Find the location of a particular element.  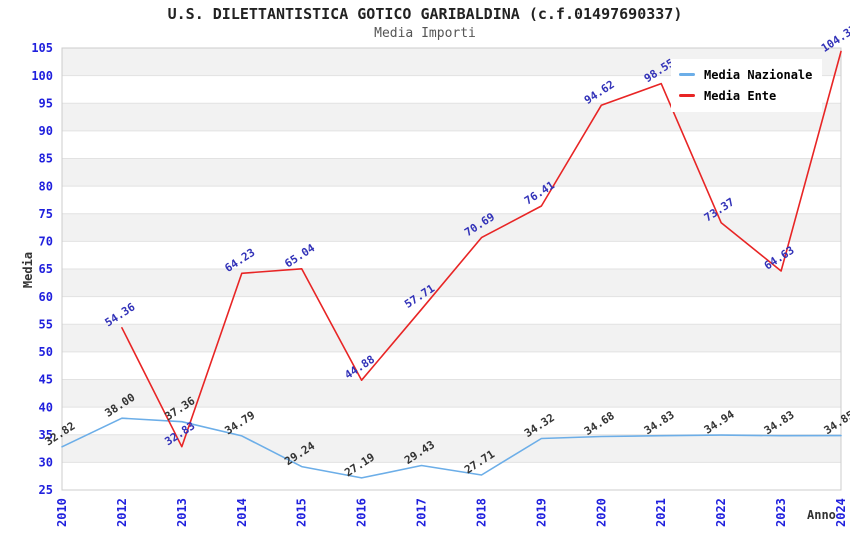

legend-swatch-media-ente-icon is located at coordinates (687, 95).